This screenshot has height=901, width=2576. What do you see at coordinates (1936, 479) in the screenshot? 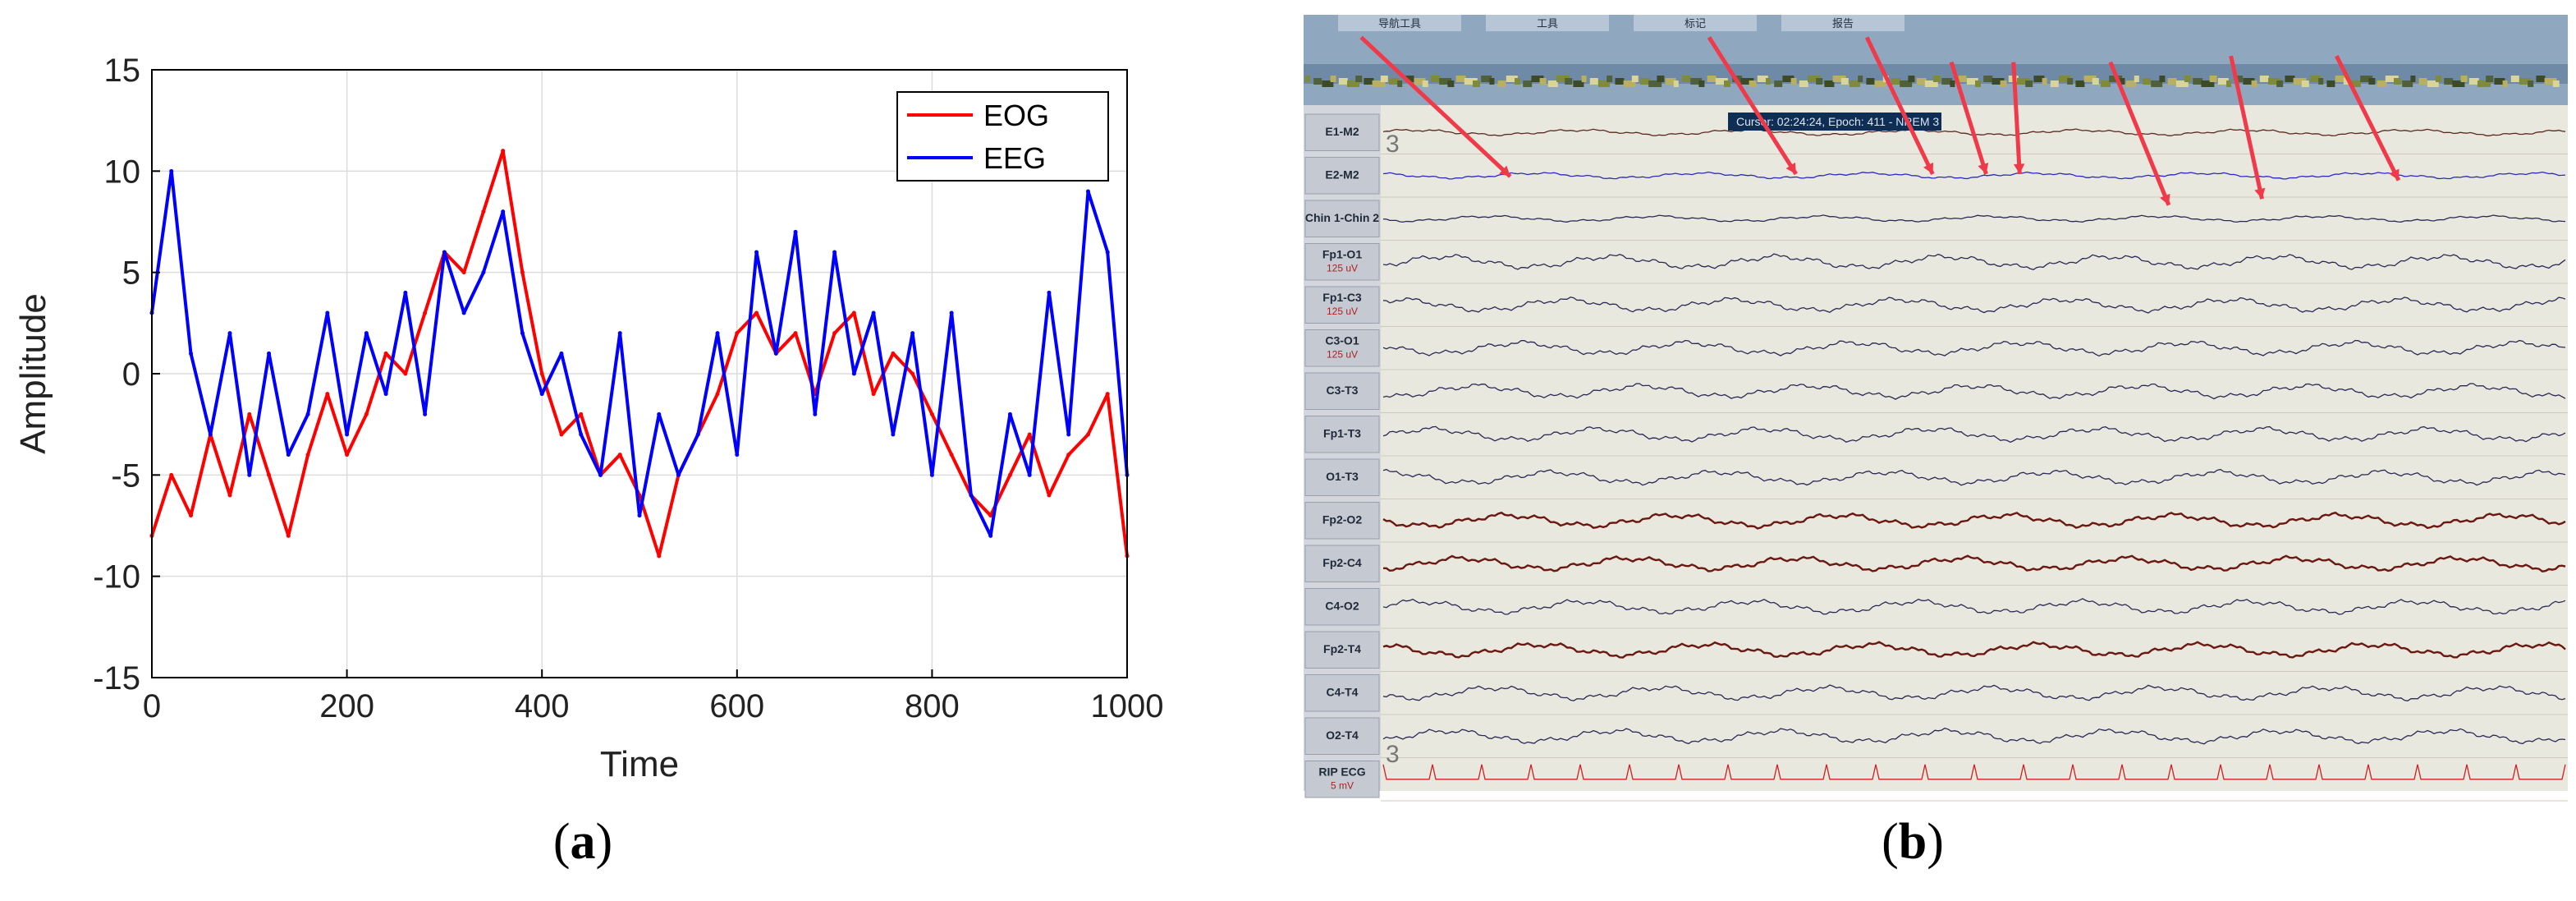
I see `channel-row: O1-T3` at bounding box center [1936, 479].